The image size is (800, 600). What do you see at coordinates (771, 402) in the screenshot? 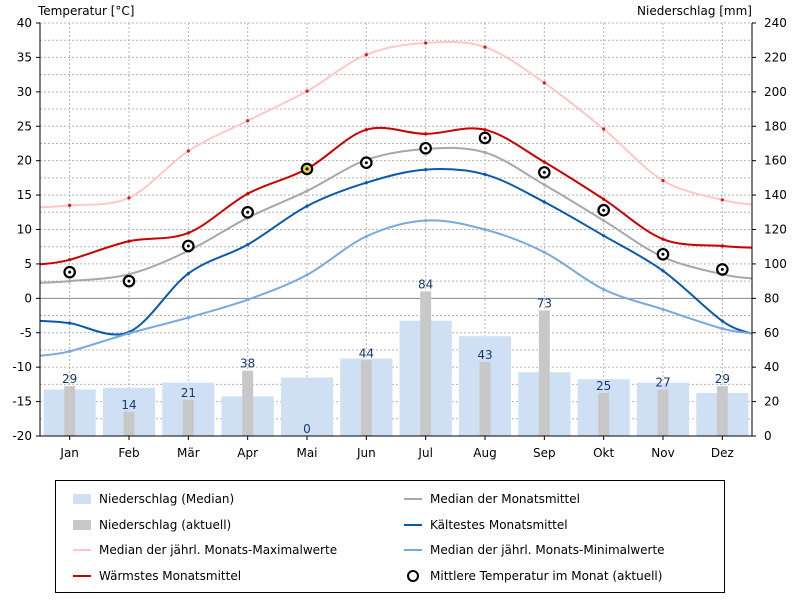
I see `y-right-tick-label: 20` at bounding box center [771, 402].